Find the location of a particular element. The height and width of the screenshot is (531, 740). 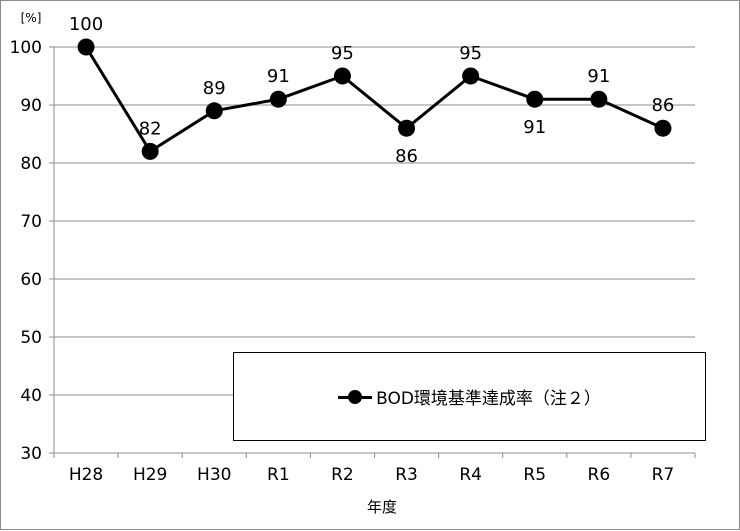

y-tick-label: 100 is located at coordinates (26, 48).